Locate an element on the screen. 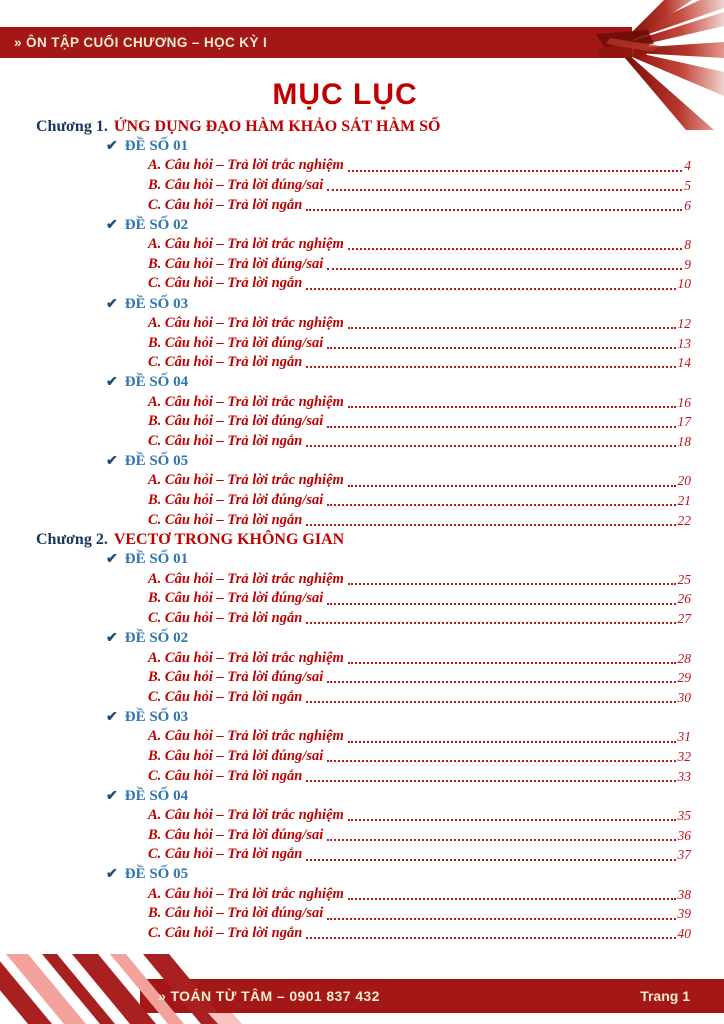 This screenshot has width=724, height=1024. toc-entry: C. Câu hỏi – Trả lời ngắn 40 is located at coordinates (363, 934).